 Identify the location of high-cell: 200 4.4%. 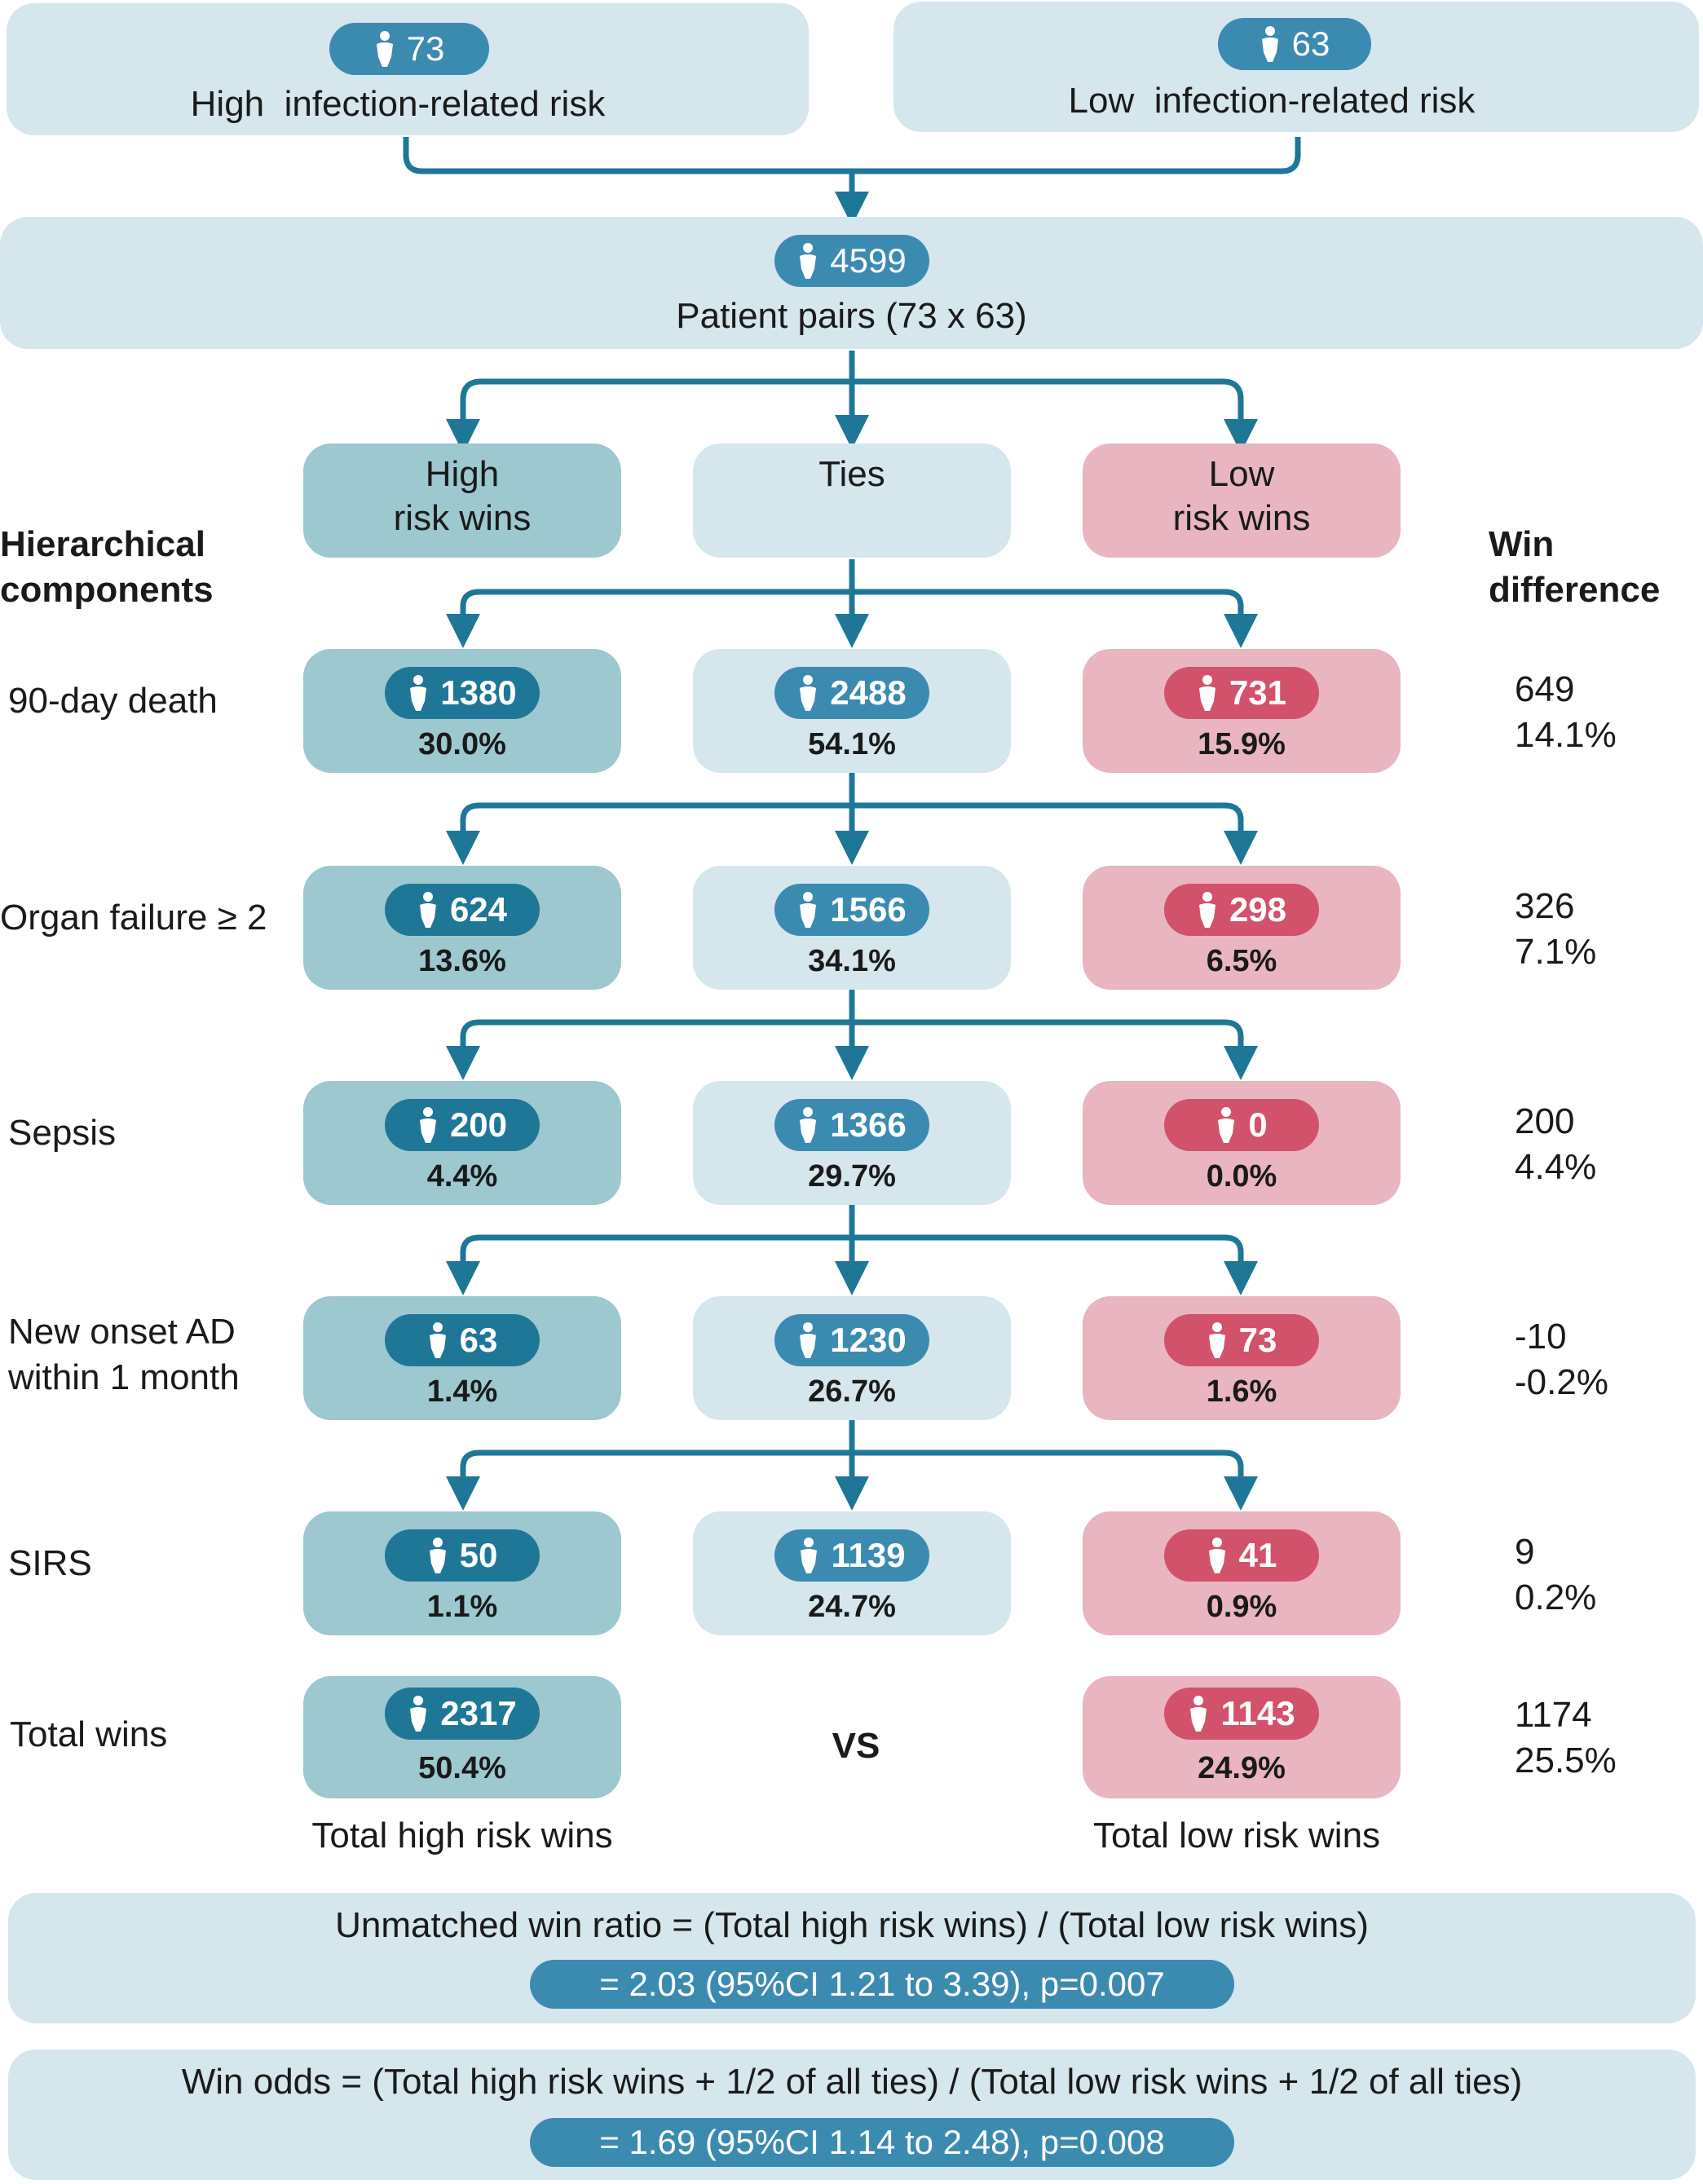
(462, 1143).